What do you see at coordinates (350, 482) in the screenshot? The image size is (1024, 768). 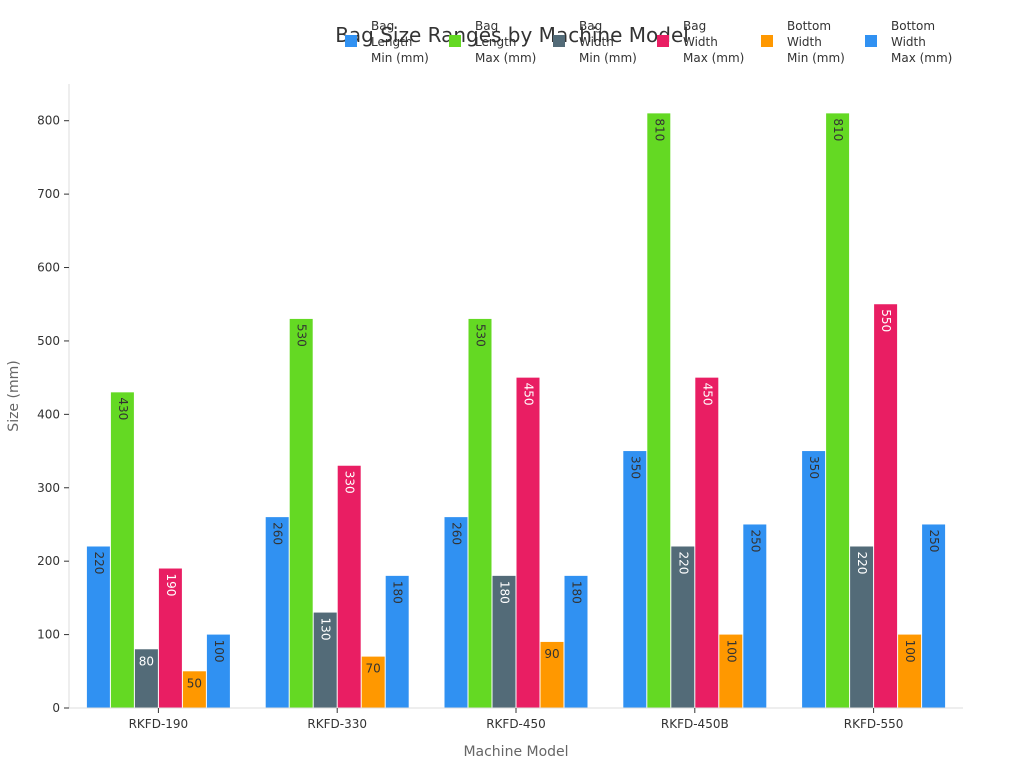 I see `data-label: 330` at bounding box center [350, 482].